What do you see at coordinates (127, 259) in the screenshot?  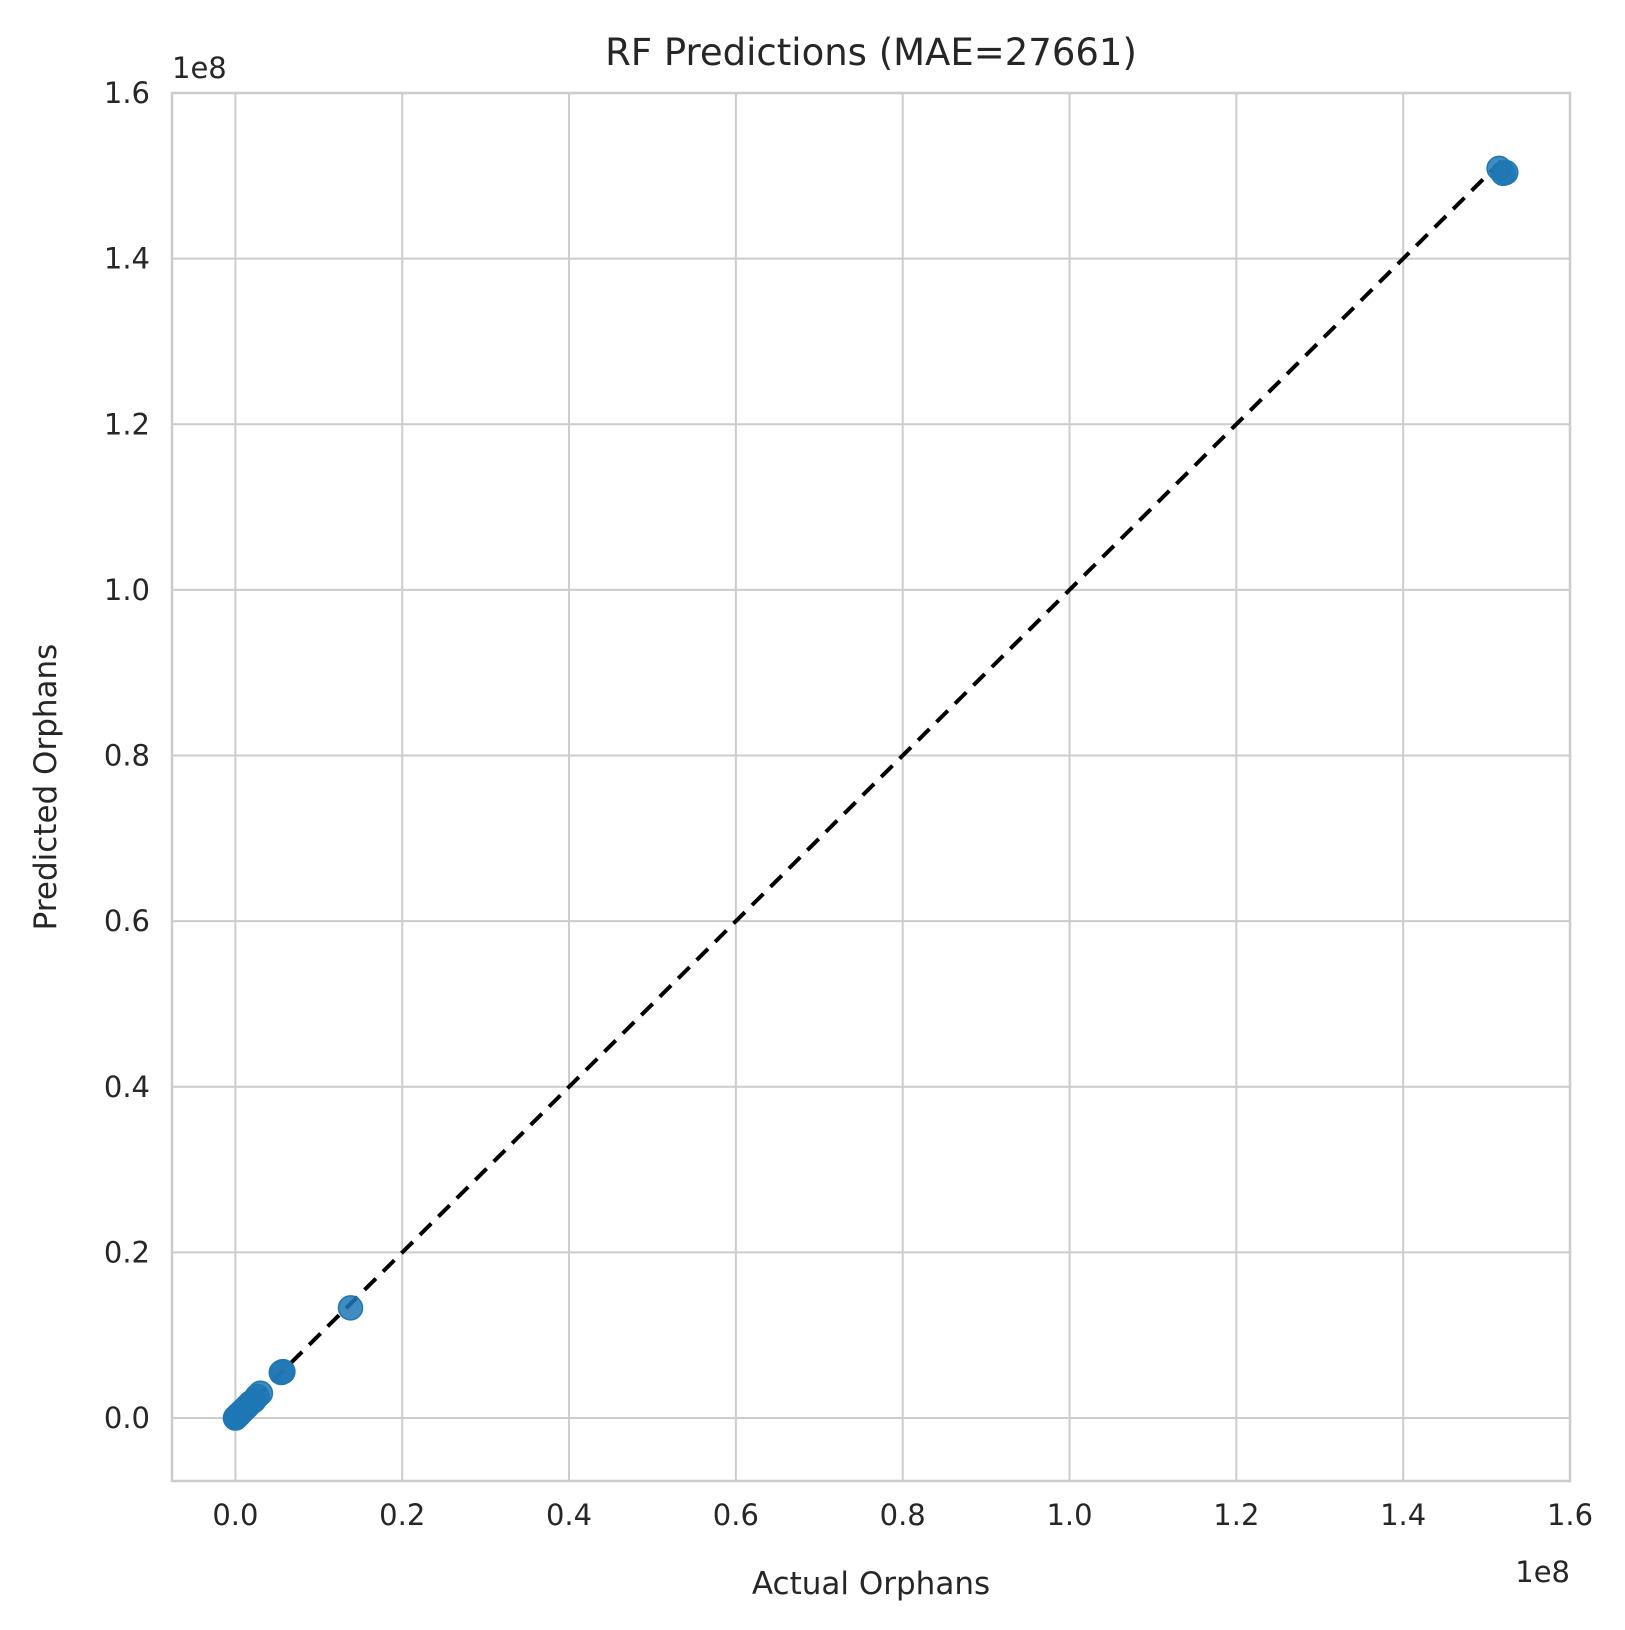 I see `y-tick-label: 1.4` at bounding box center [127, 259].